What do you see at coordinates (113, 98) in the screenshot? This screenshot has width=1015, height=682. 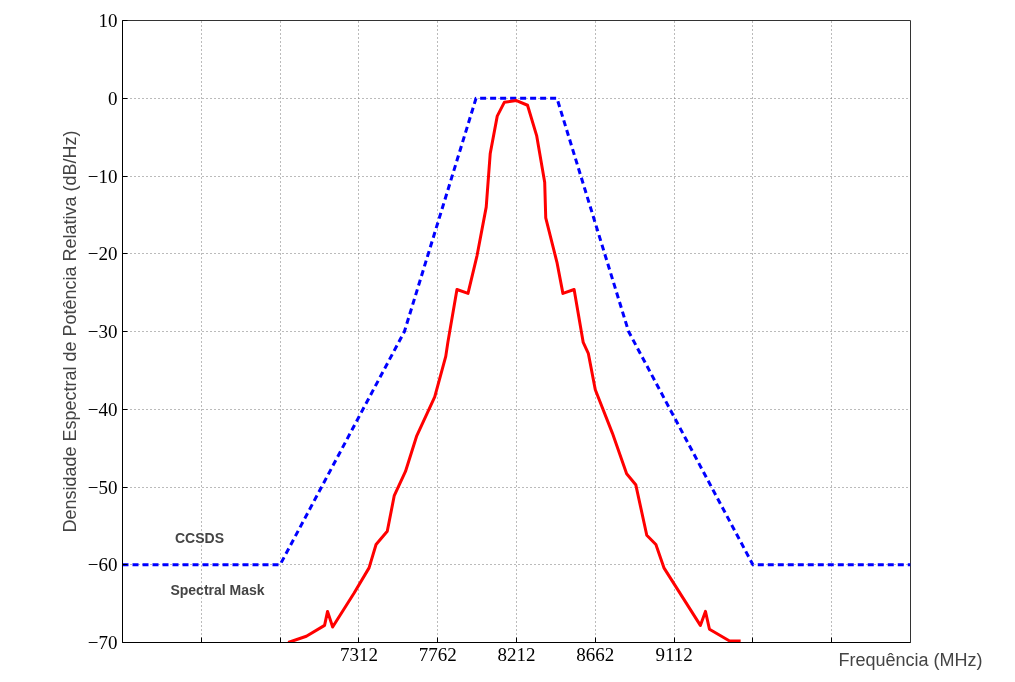 I see `y-tick-label: 0` at bounding box center [113, 98].